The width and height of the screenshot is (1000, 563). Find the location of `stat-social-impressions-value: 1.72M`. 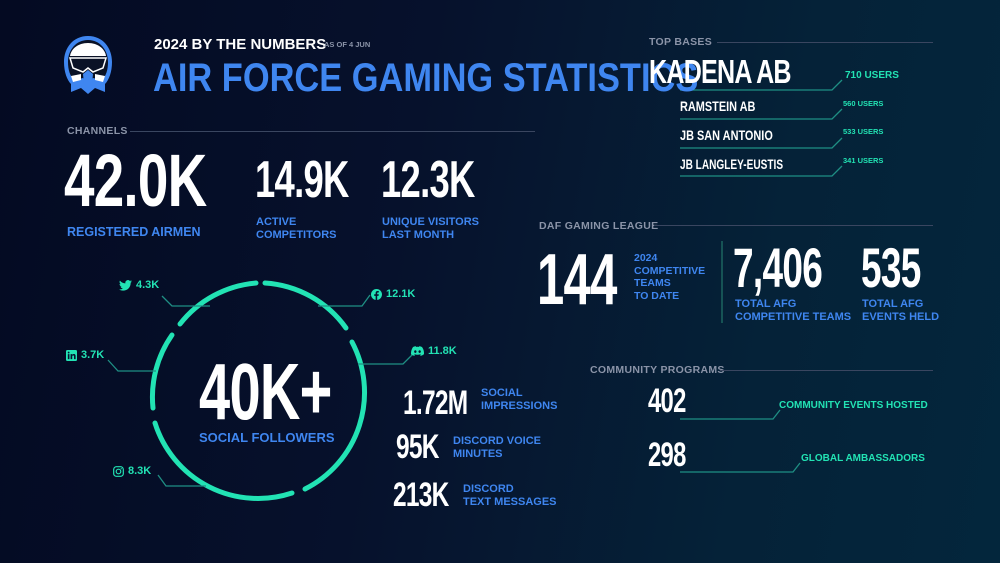

stat-social-impressions-value: 1.72M is located at coordinates (435, 403).